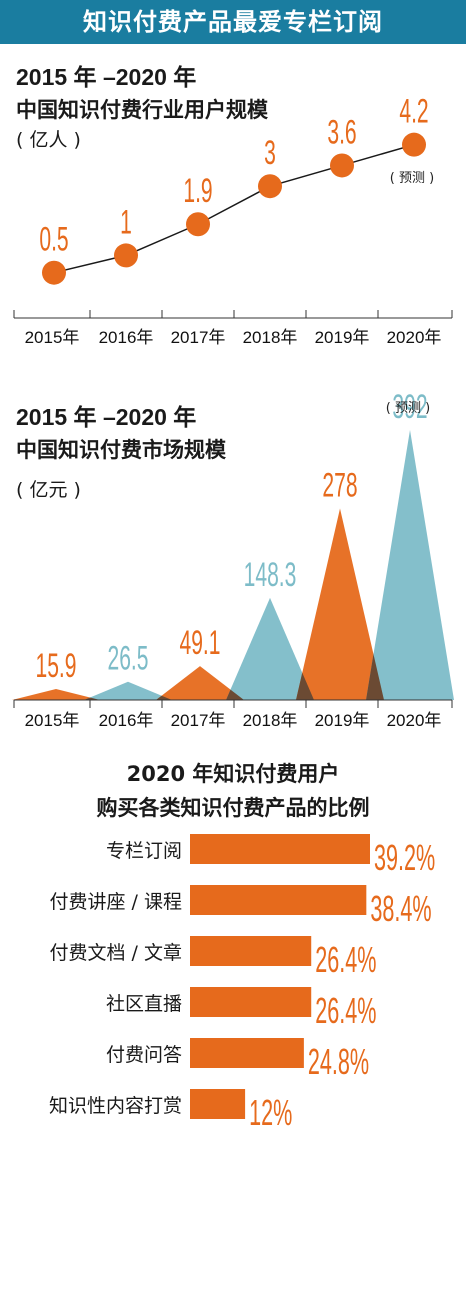 The image size is (466, 1289). Describe the element at coordinates (341, 131) in the screenshot. I see `data-label: 3.6` at that location.